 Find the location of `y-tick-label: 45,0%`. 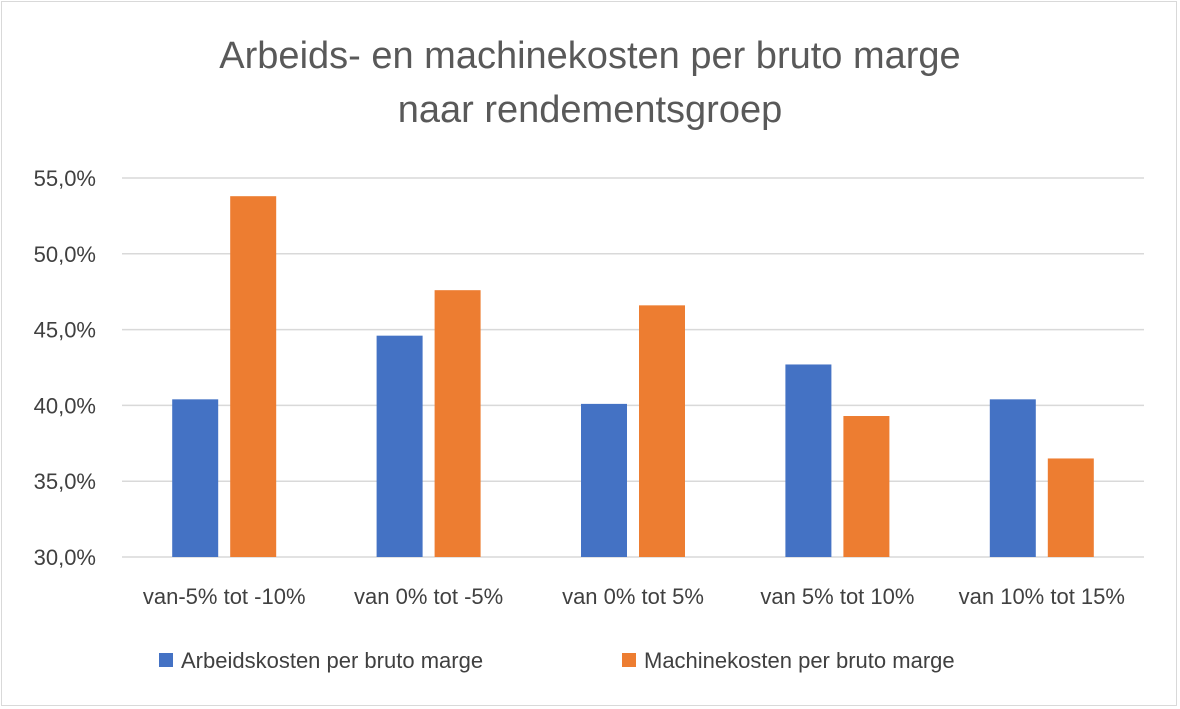

y-tick-label: 45,0% is located at coordinates (65, 330).